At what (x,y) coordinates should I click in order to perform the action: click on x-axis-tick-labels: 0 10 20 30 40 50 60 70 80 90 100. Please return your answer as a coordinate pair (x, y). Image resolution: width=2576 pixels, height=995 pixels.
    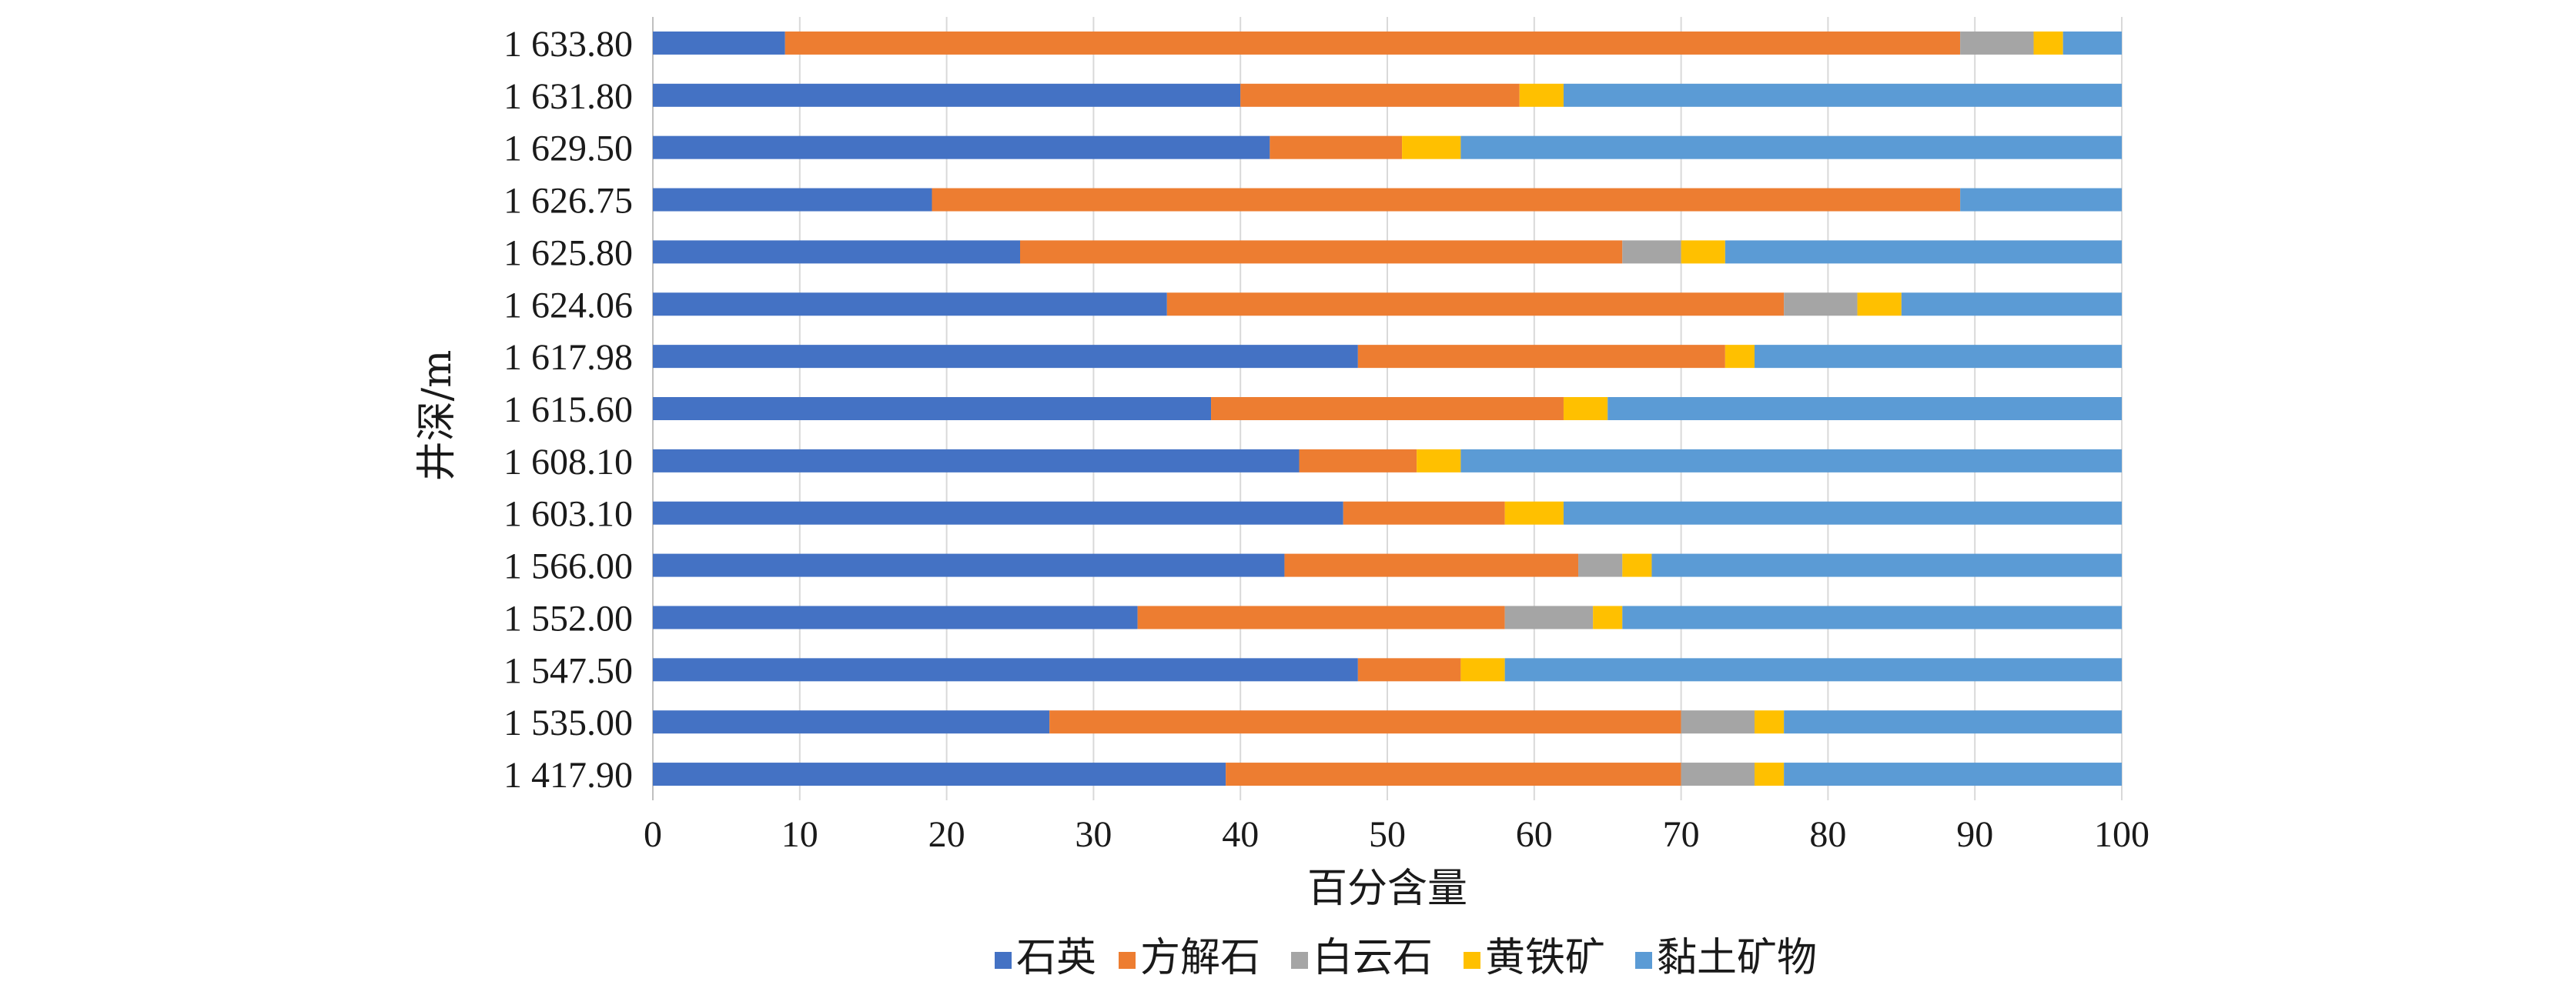
    Looking at the image, I should click on (1397, 834).